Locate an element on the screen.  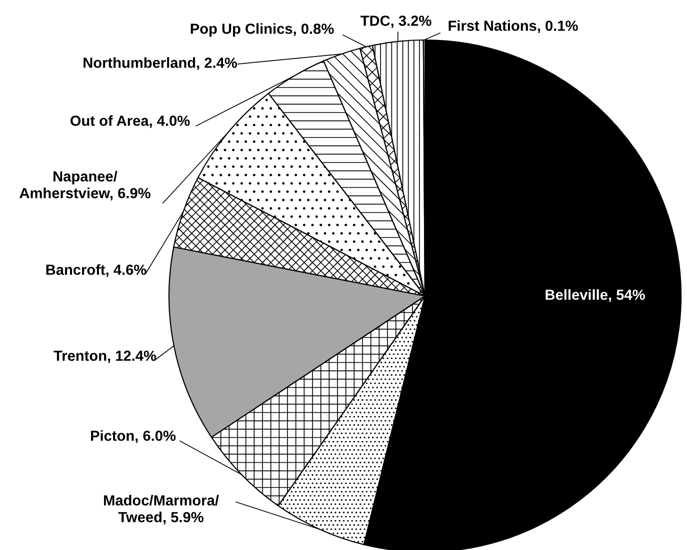
slice-label: TDC, 3.2% is located at coordinates (396, 22).